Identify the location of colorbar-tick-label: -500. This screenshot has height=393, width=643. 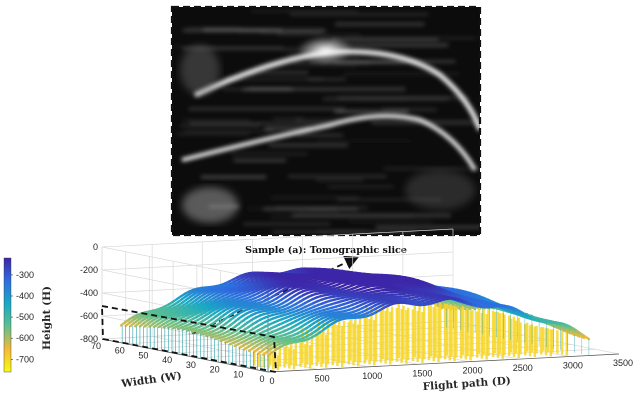
(25, 317).